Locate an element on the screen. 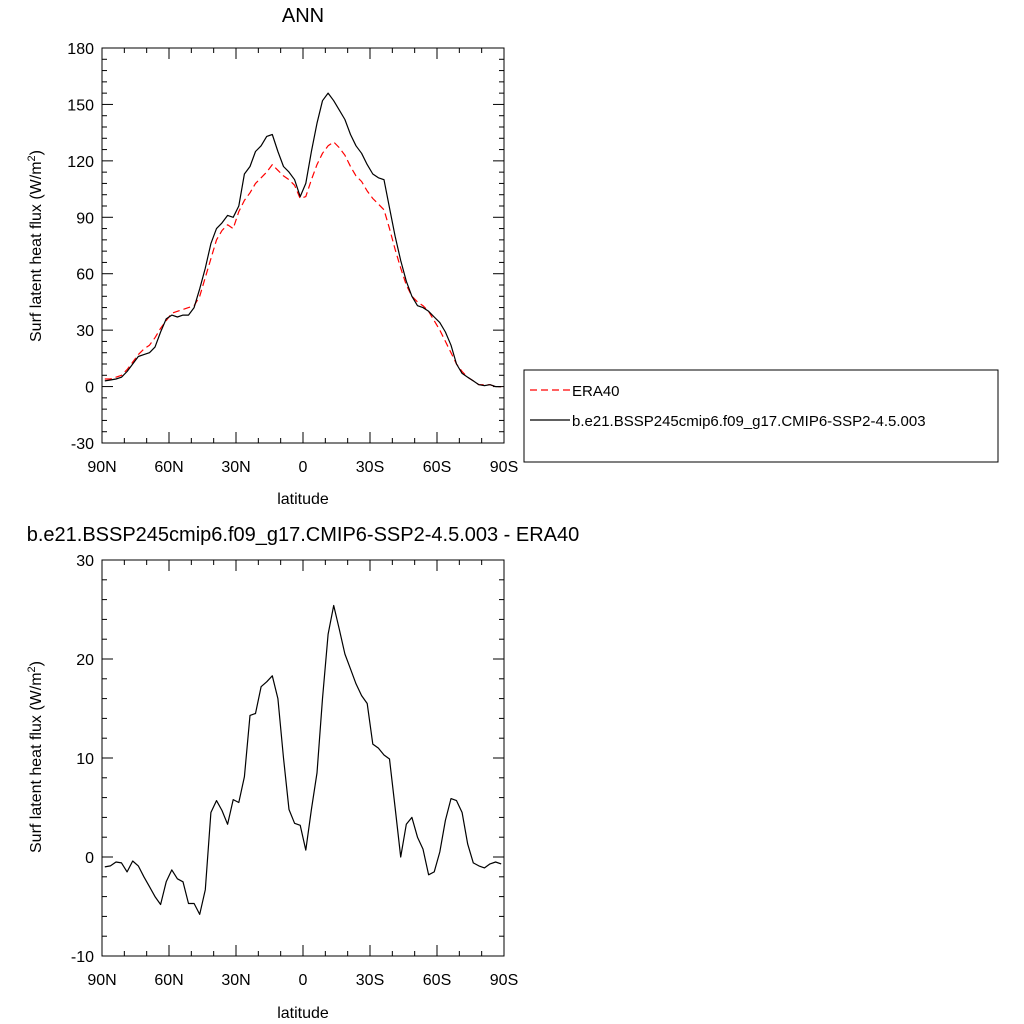 The image size is (1024, 1024). top-x-tick-label: 0 is located at coordinates (303, 467).